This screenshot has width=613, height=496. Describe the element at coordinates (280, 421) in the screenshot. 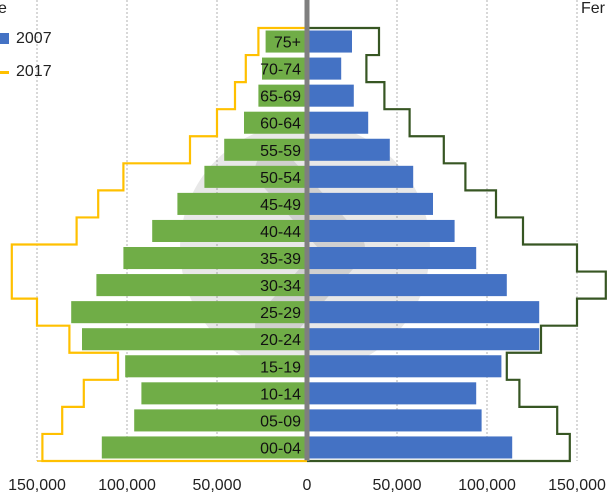

I see `age-group-label: 05-09` at that location.